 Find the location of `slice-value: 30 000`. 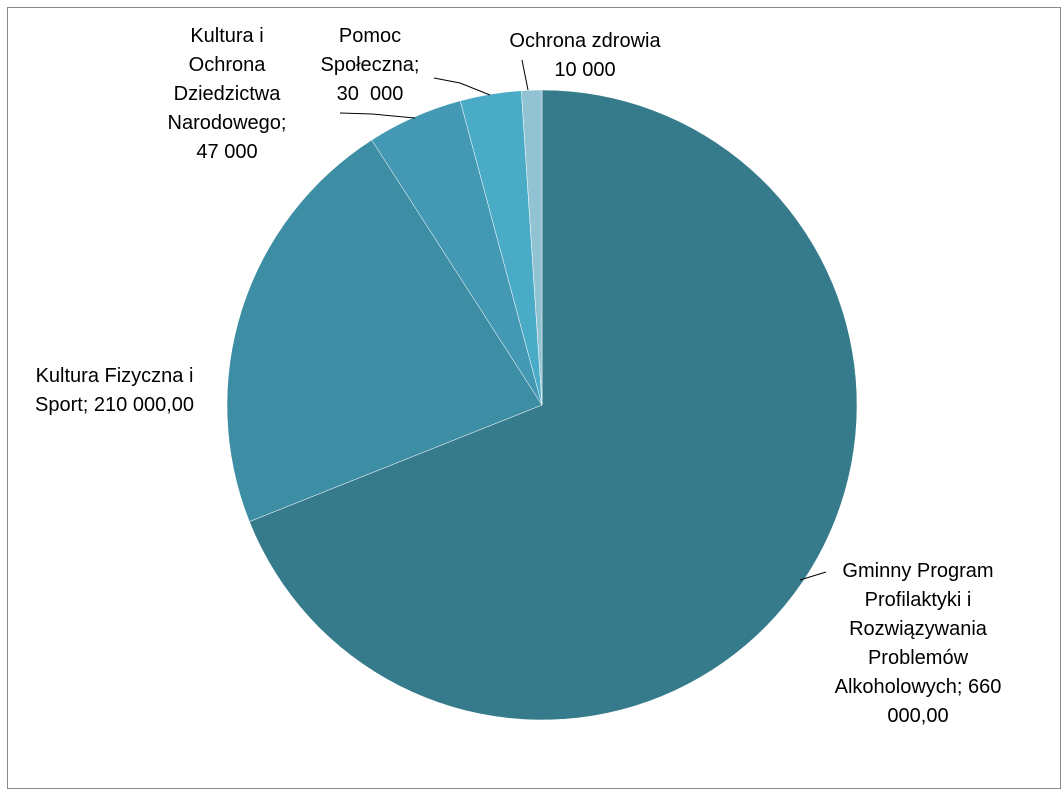

slice-value: 30 000 is located at coordinates (370, 94).